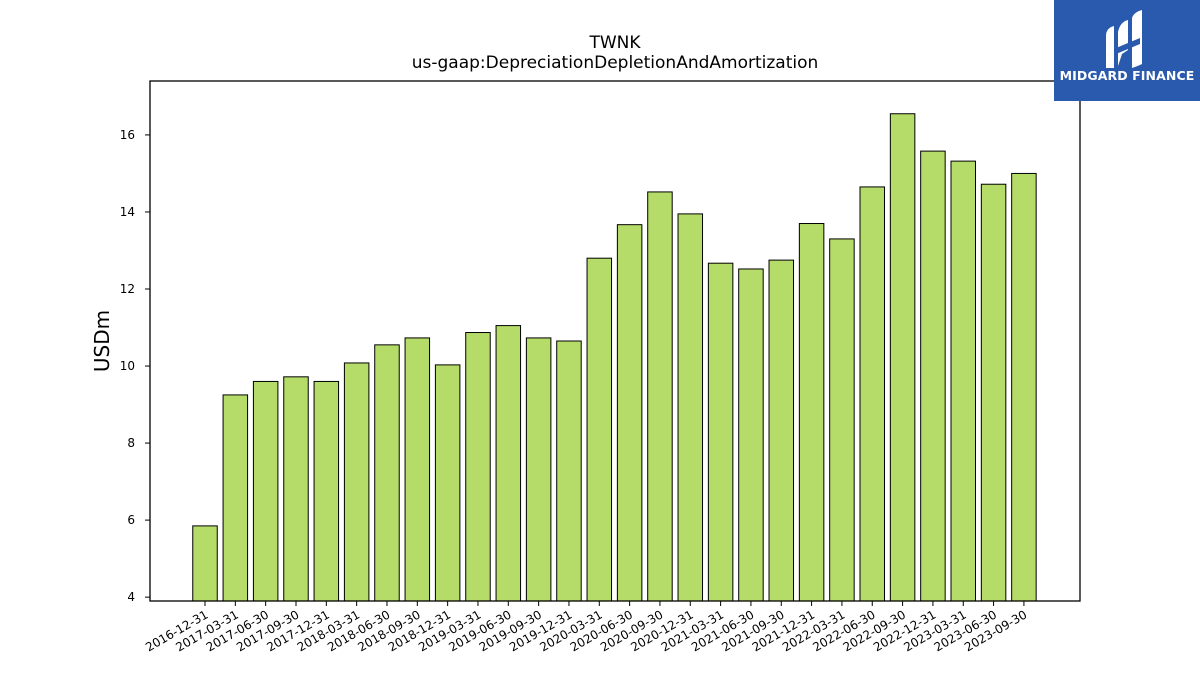  What do you see at coordinates (127, 212) in the screenshot?
I see `y-tick-label: 14` at bounding box center [127, 212].